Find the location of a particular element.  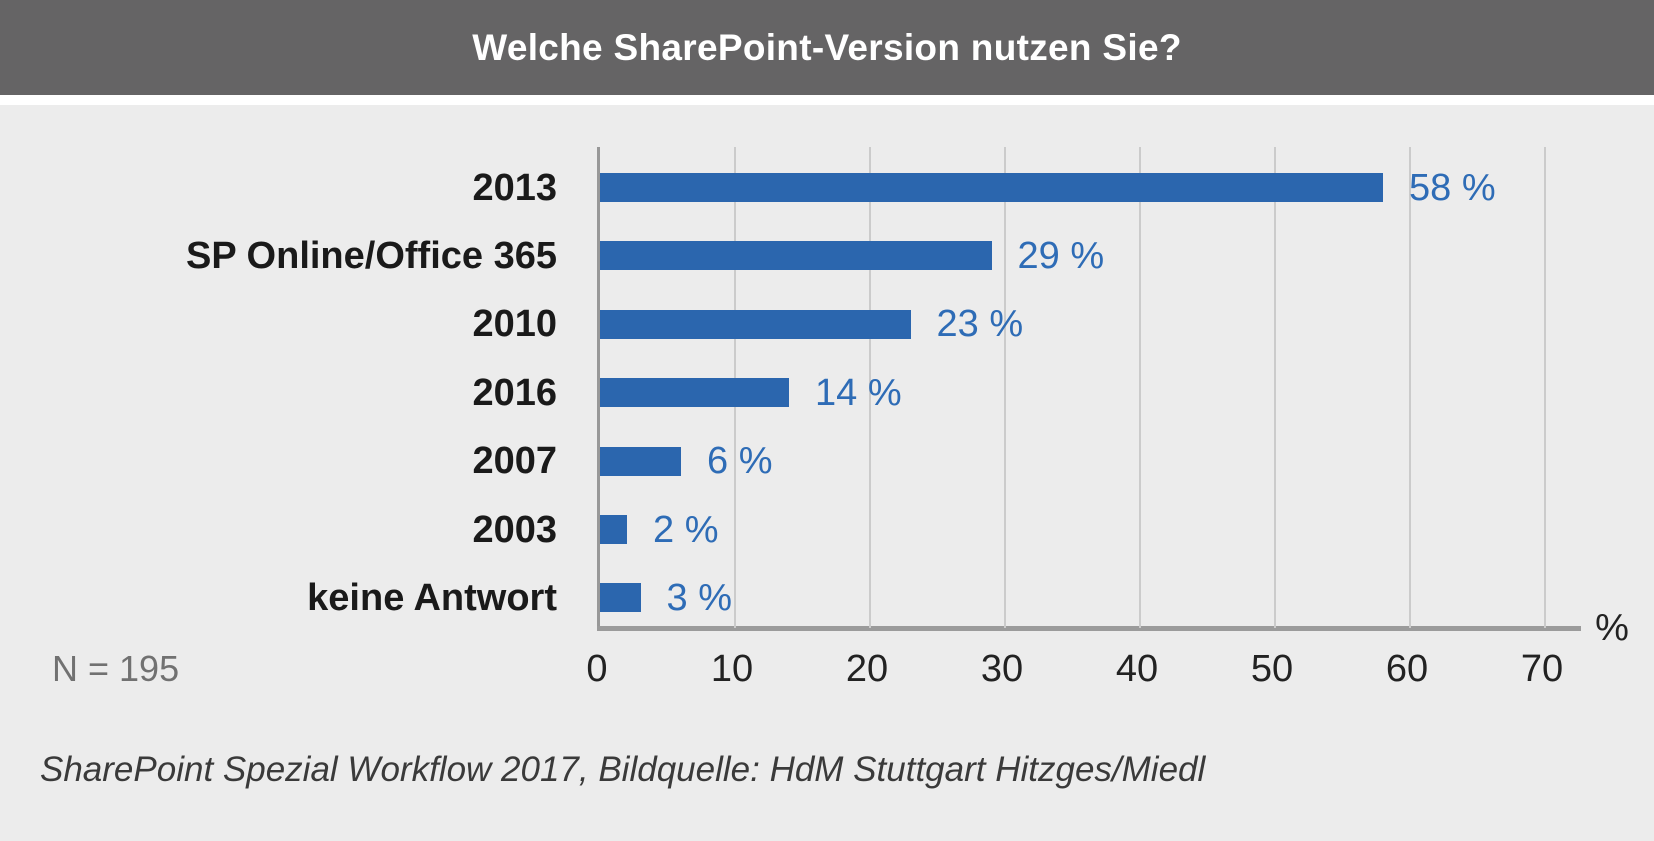

bar-value-label: 58 % is located at coordinates (1452, 187).